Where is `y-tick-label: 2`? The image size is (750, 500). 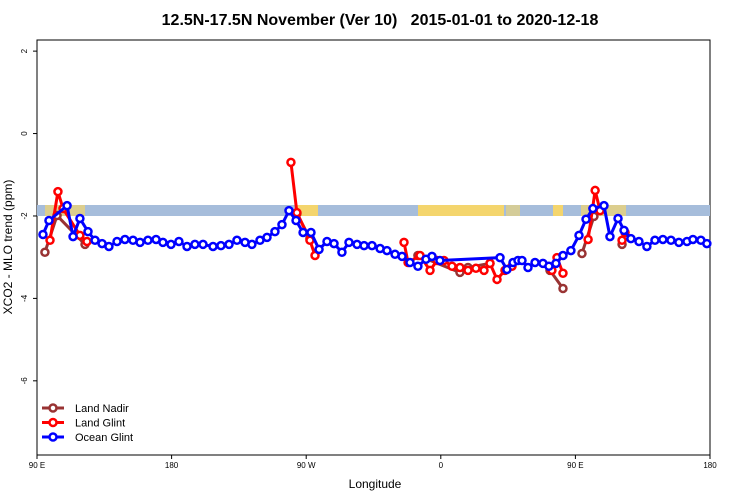
y-tick-label: 2 is located at coordinates (24, 50).